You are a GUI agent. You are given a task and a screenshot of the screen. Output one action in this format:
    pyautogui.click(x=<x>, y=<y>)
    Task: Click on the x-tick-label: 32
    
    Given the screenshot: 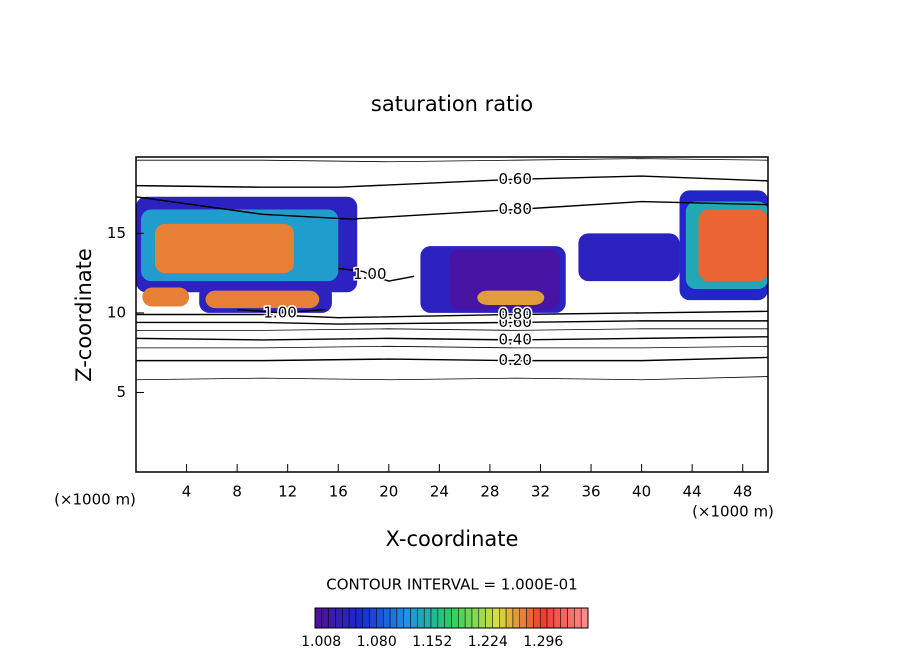 What is the action you would take?
    pyautogui.click(x=540, y=492)
    